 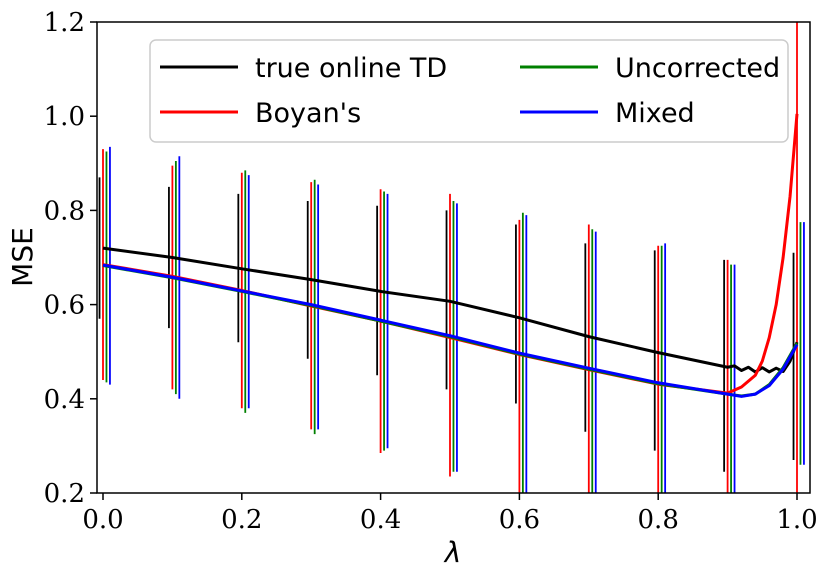 I want to click on legend: true online TD Boyan's Uncorrected Mixed, so click(x=469, y=91).